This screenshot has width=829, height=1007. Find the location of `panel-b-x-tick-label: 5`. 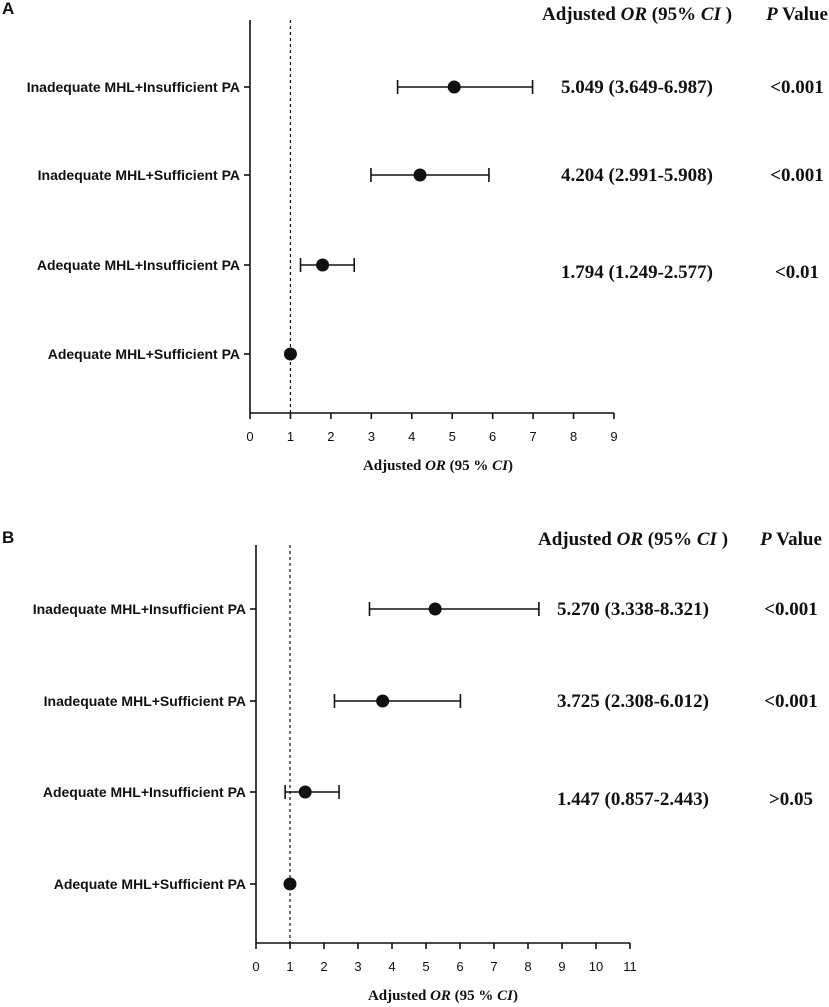

panel-b-x-tick-label: 5 is located at coordinates (425, 966).